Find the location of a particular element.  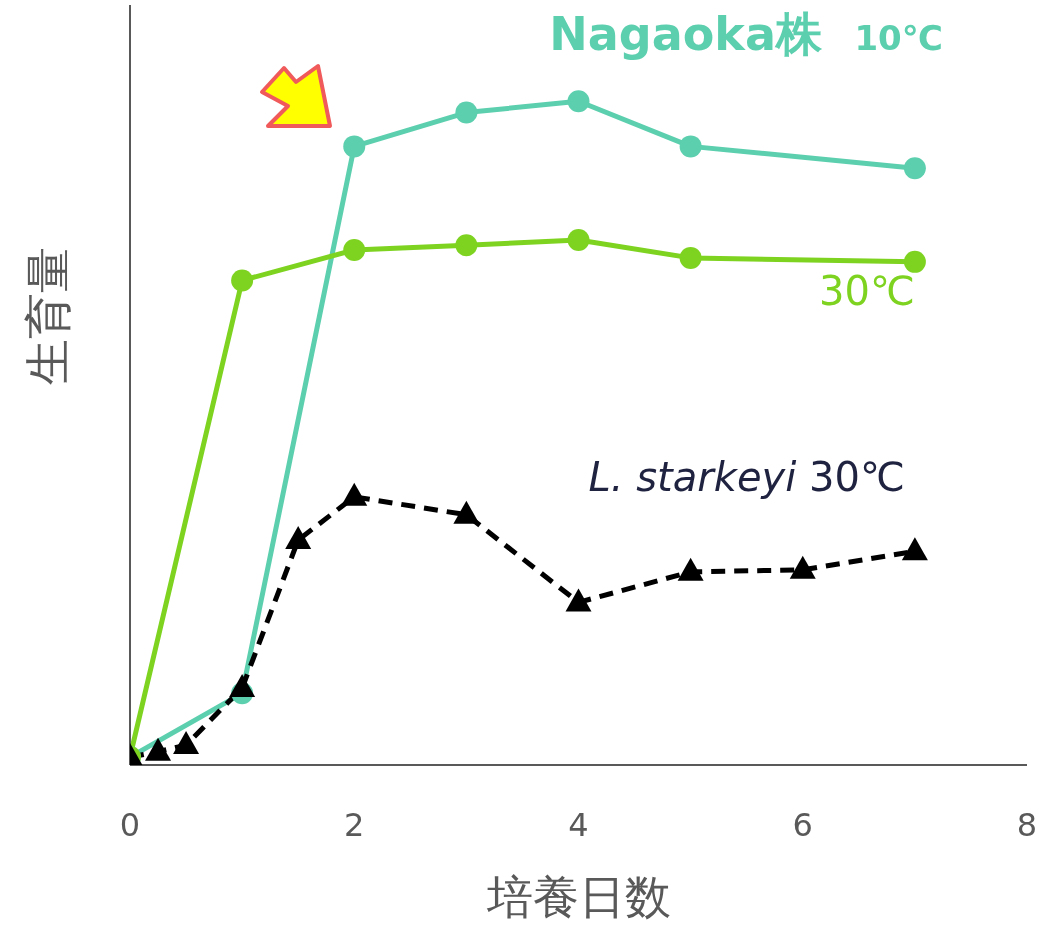

x-tick-label: 8 is located at coordinates (1027, 824).